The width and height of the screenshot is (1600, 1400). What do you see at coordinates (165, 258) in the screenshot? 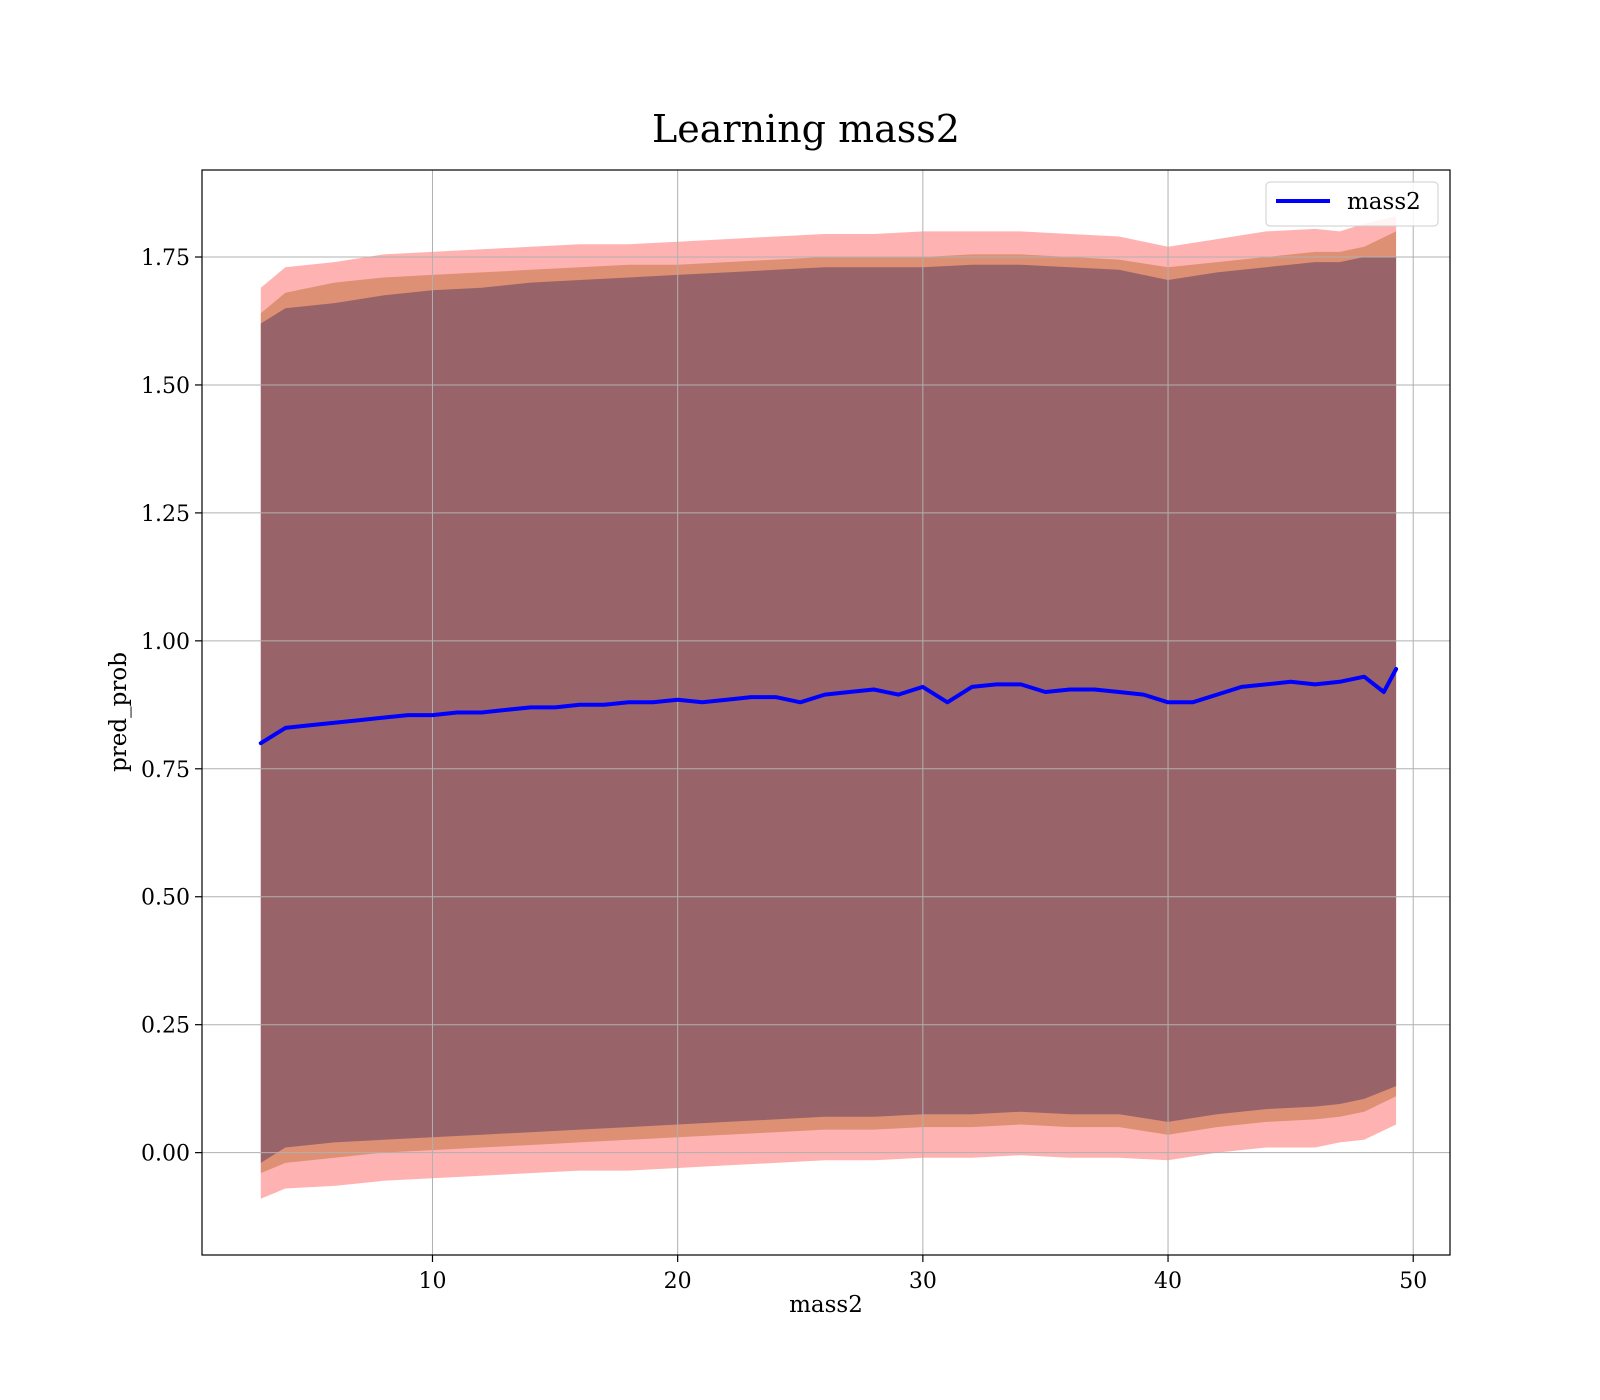
I see `y-tick-label: 1.75` at bounding box center [165, 258].